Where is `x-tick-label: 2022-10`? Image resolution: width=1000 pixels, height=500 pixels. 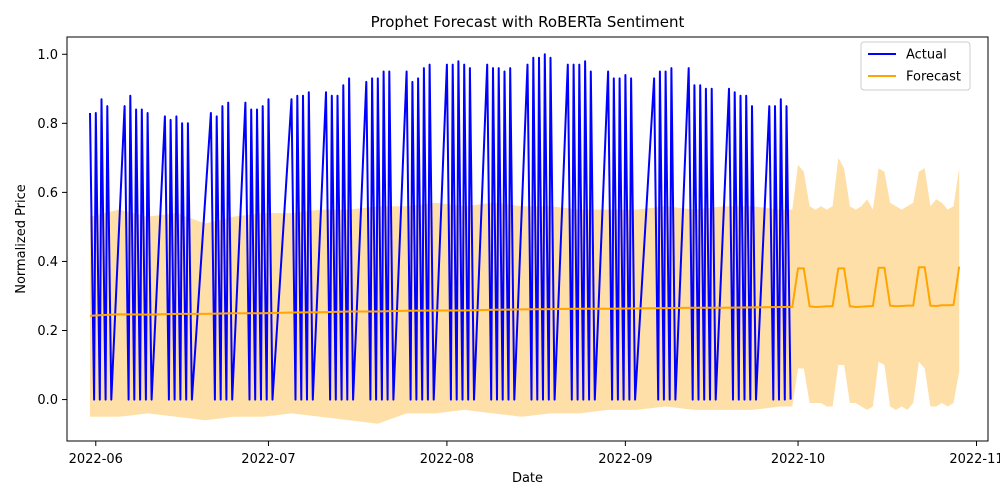 x-tick-label: 2022-10 is located at coordinates (798, 459).